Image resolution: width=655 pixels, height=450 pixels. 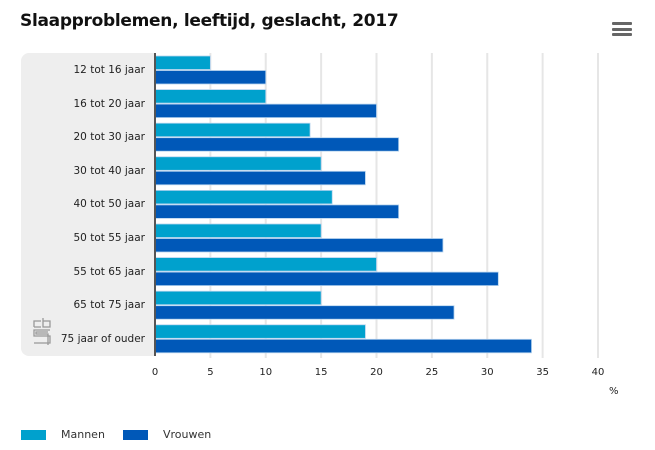 I want to click on category-label: 75 jaar of ouder, so click(x=102, y=338).